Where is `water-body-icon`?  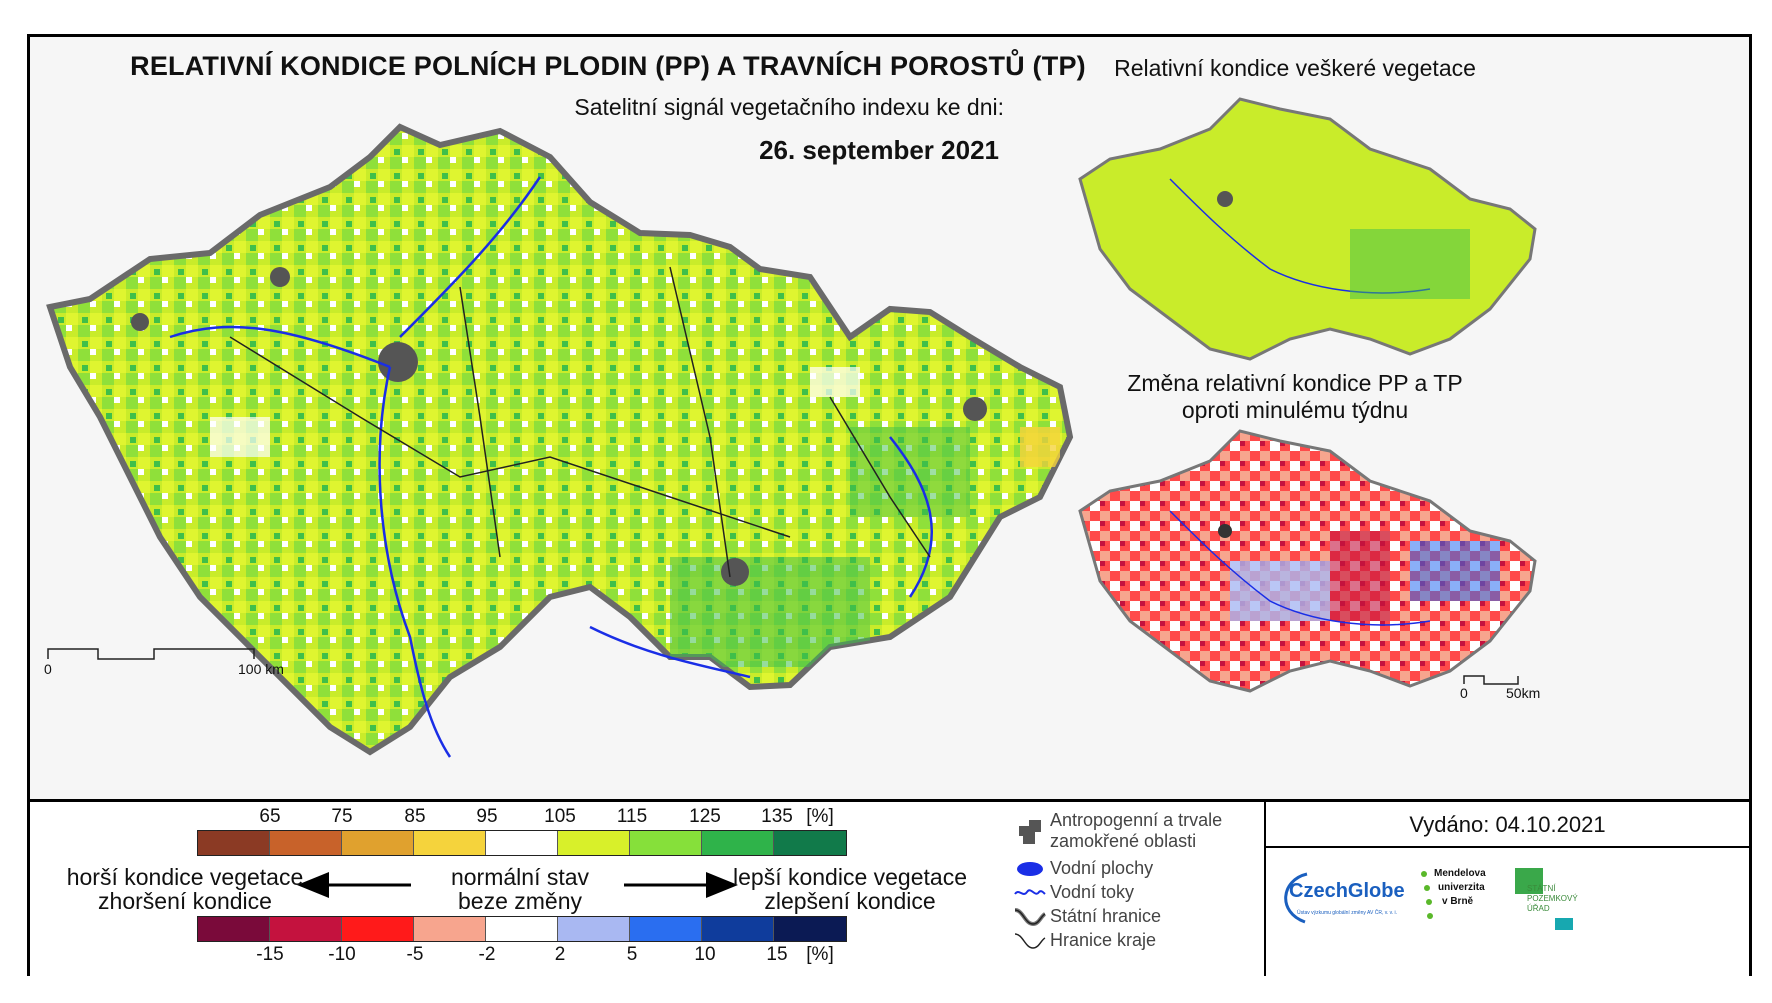
water-body-icon is located at coordinates (1030, 869).